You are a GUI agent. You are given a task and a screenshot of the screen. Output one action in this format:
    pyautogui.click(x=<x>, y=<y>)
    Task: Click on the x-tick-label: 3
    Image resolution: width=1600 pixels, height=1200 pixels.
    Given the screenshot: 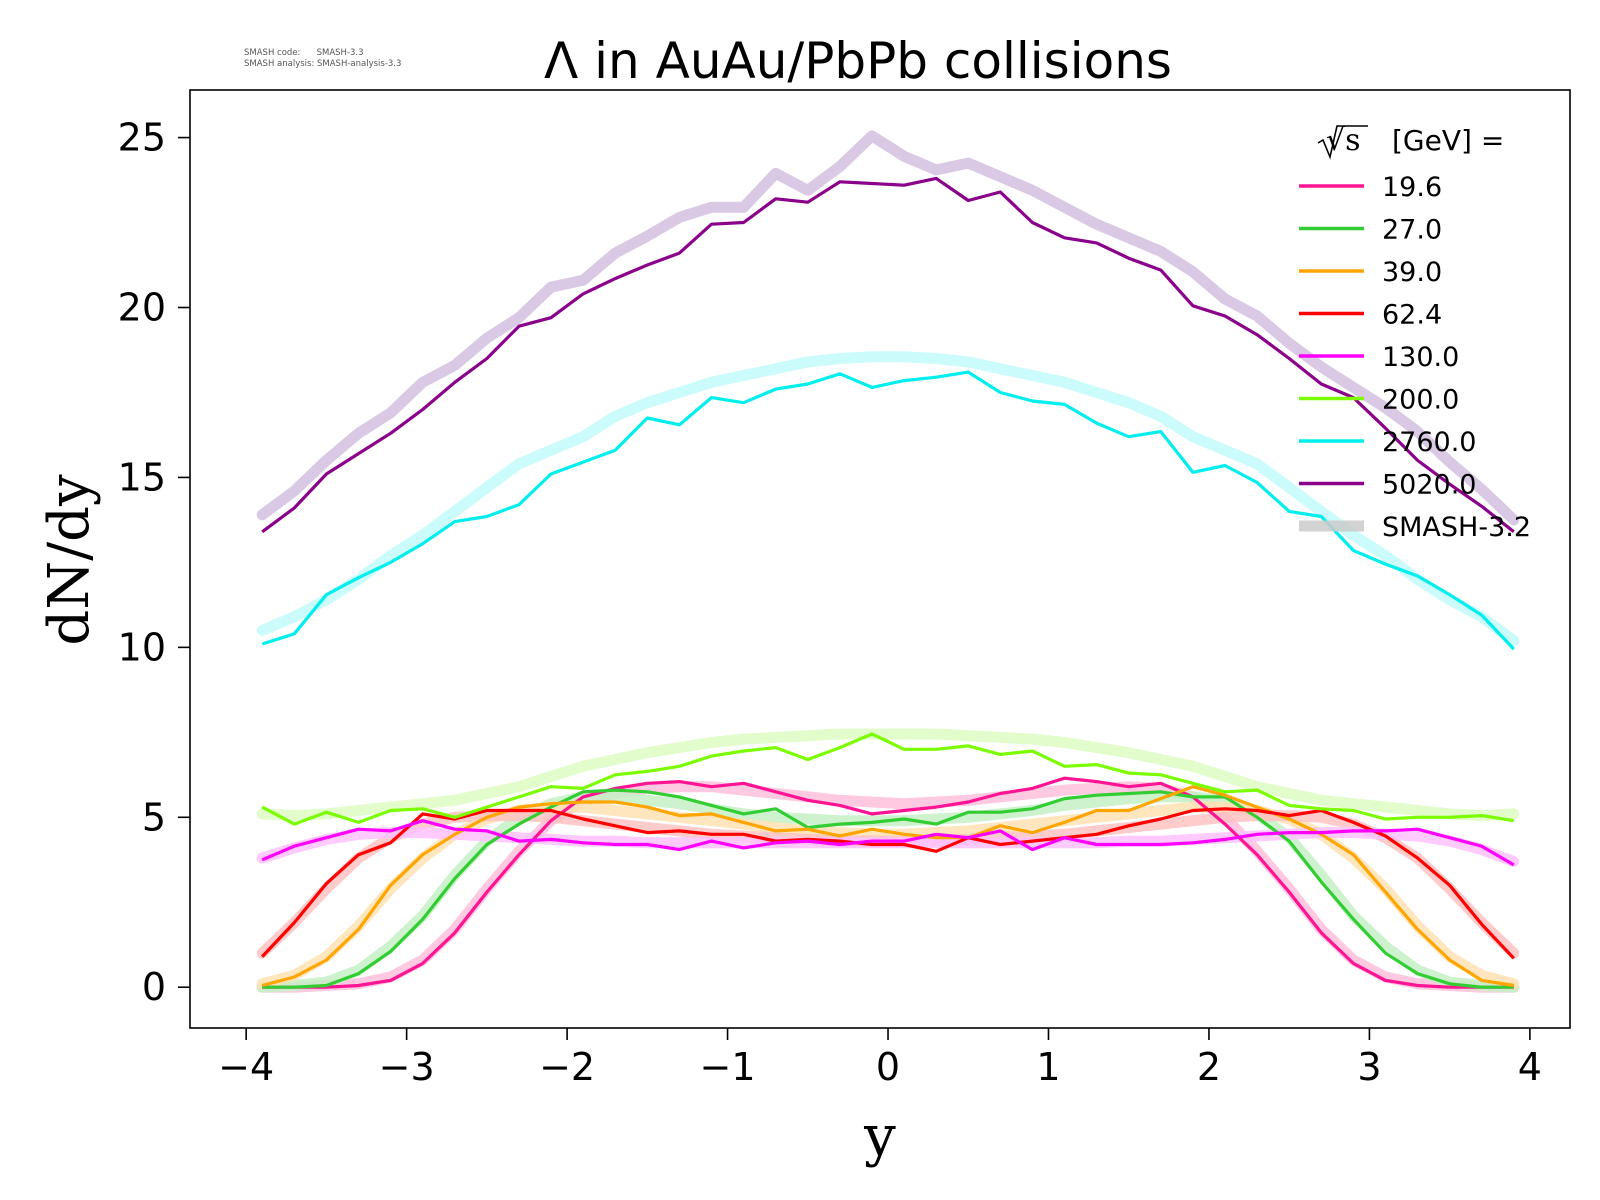 What is the action you would take?
    pyautogui.click(x=1369, y=1067)
    